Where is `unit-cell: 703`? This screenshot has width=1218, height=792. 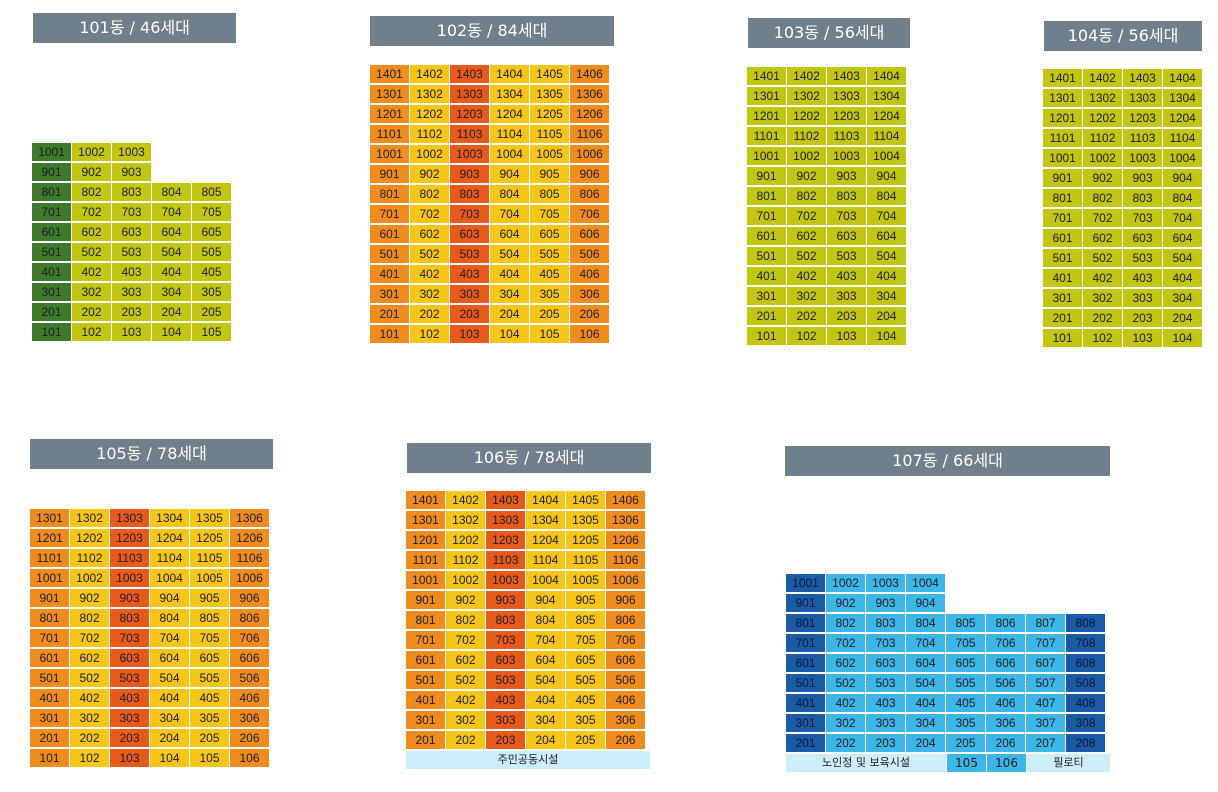
unit-cell: 703 is located at coordinates (885, 643).